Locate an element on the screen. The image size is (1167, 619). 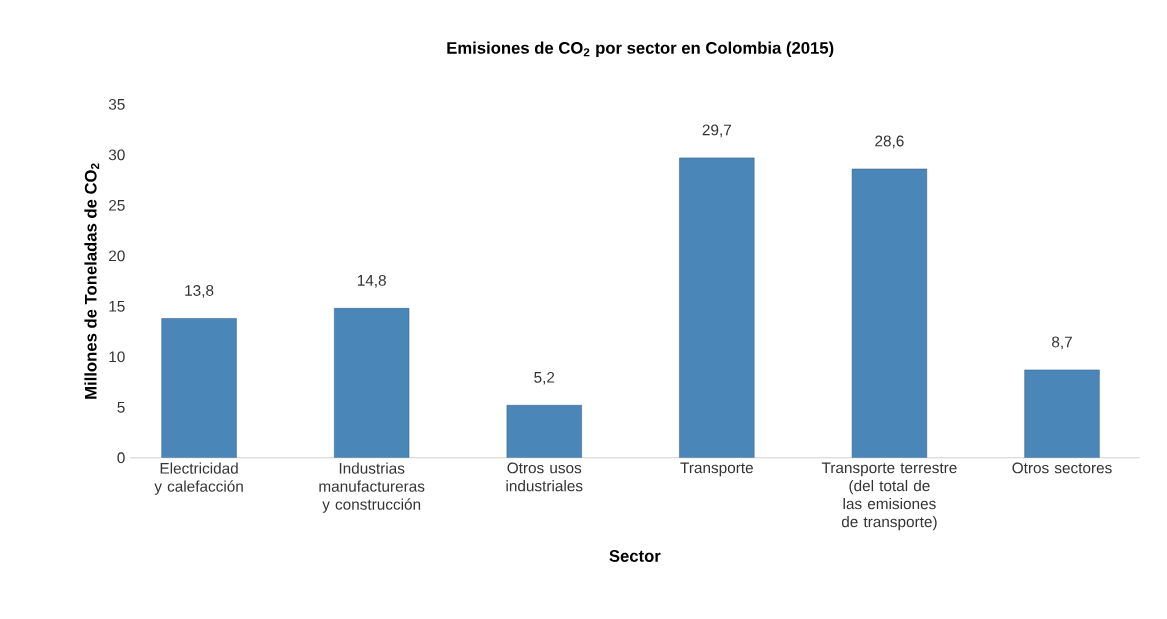
data-label: 14,8 is located at coordinates (371, 281).